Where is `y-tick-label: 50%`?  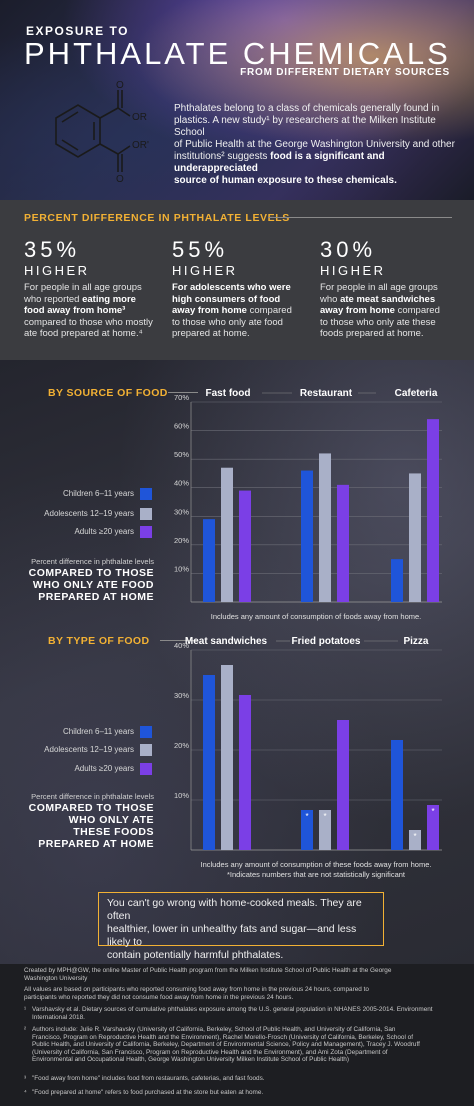
y-tick-label: 50% is located at coordinates (181, 454).